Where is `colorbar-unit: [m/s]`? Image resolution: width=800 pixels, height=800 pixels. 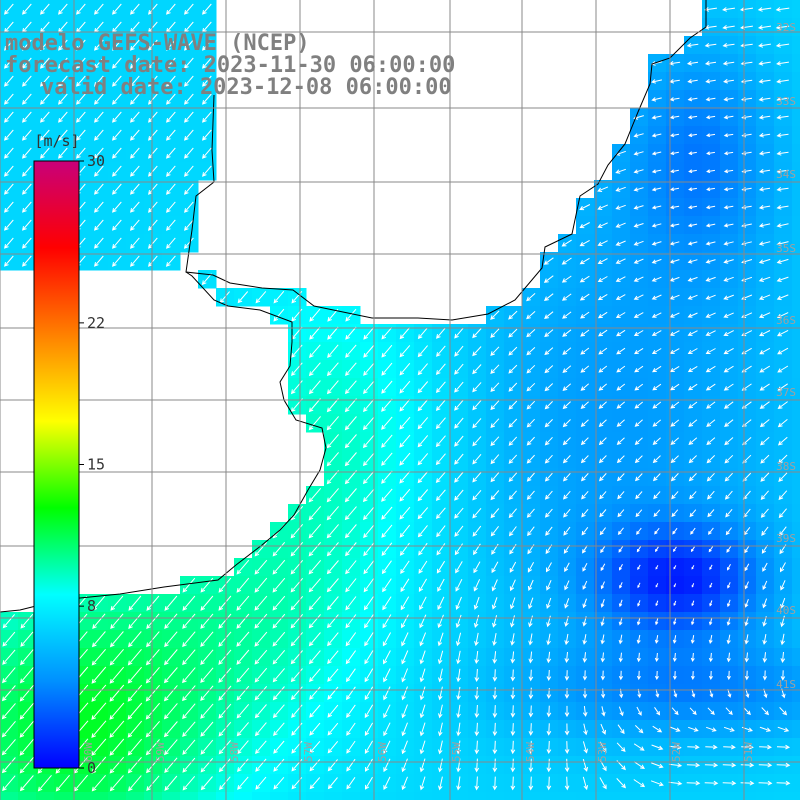
colorbar-unit: [m/s] is located at coordinates (56, 141).